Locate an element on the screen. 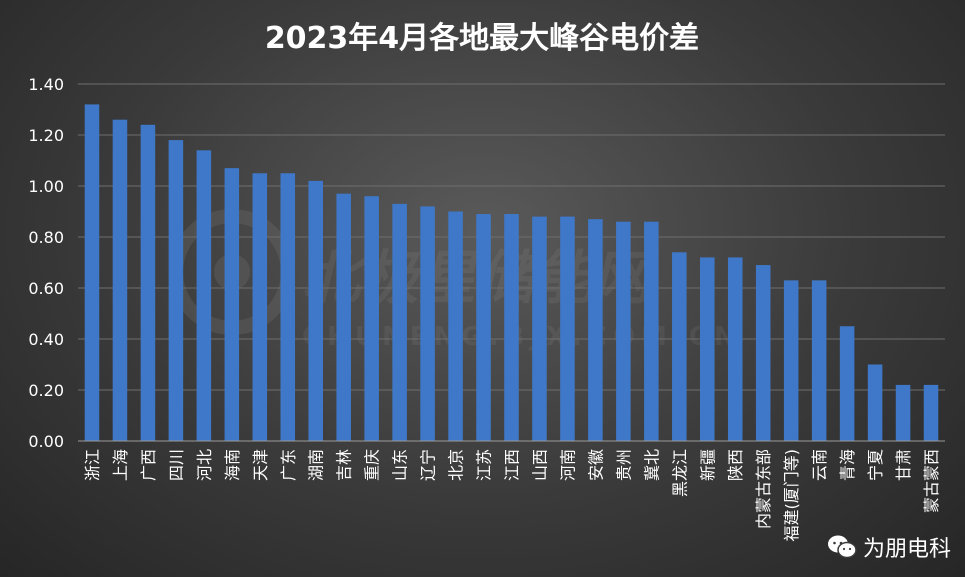  y-tick-label: 0.60 is located at coordinates (46, 288).